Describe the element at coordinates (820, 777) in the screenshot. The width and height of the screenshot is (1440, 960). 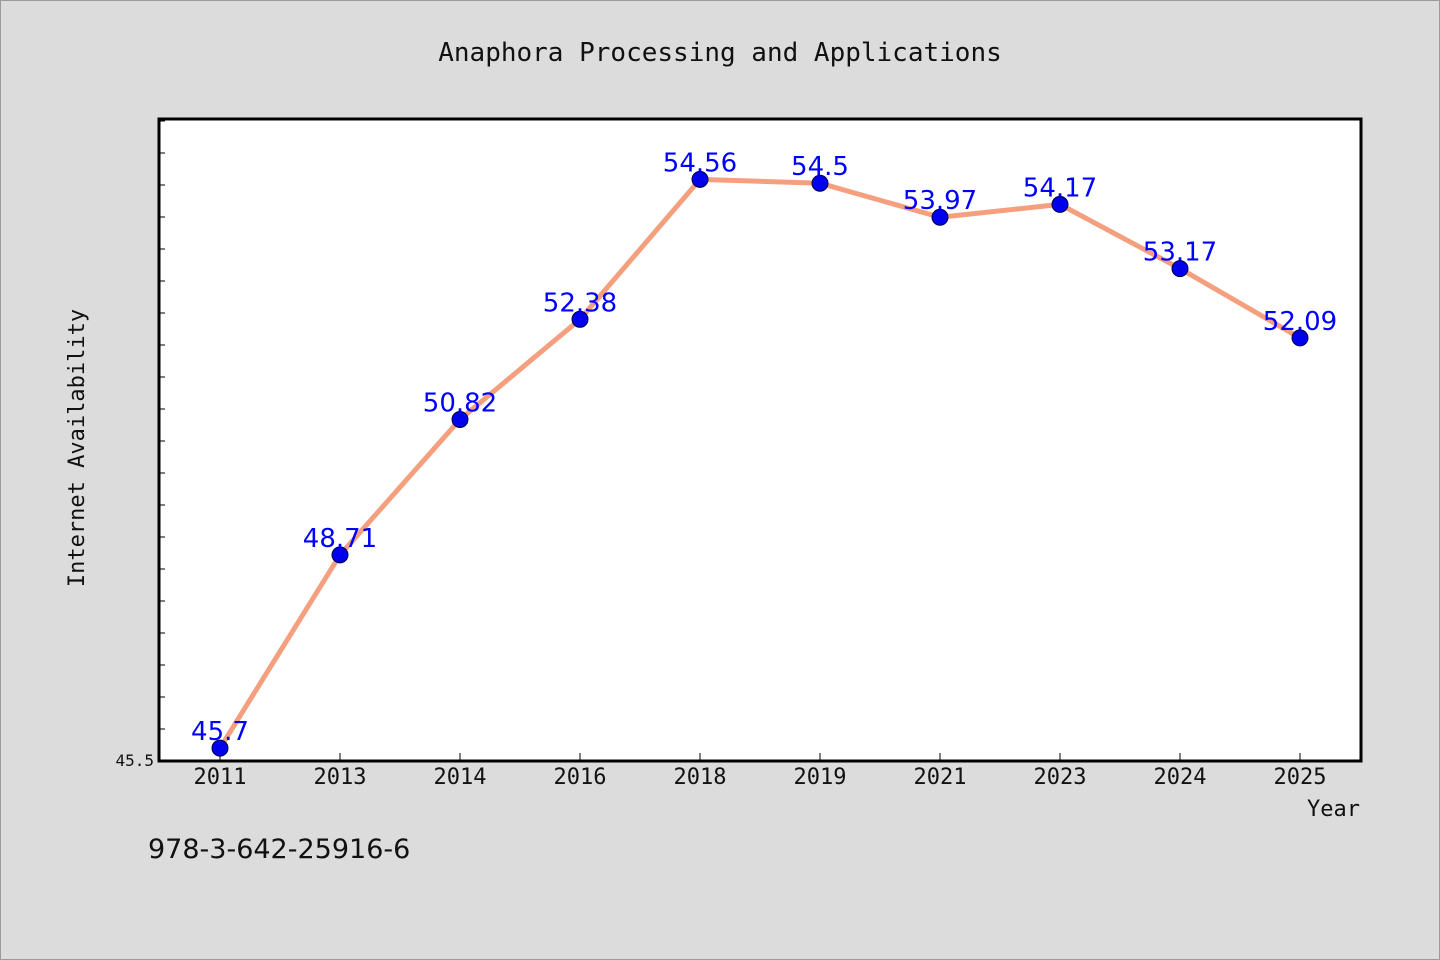
I see `x-tick-label: 2019` at that location.